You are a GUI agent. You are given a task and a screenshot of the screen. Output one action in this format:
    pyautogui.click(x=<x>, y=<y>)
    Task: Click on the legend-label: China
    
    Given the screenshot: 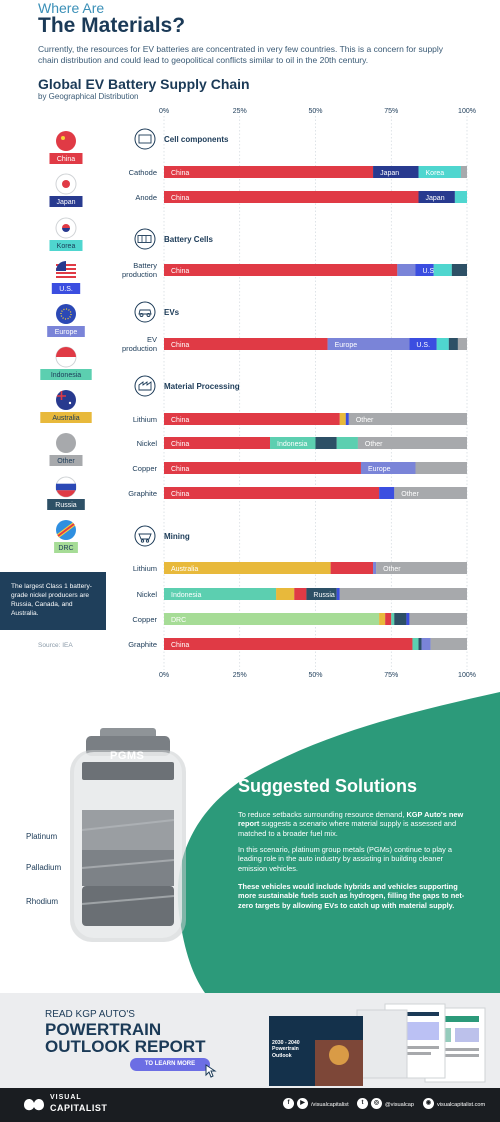 What is the action you would take?
    pyautogui.click(x=66, y=159)
    